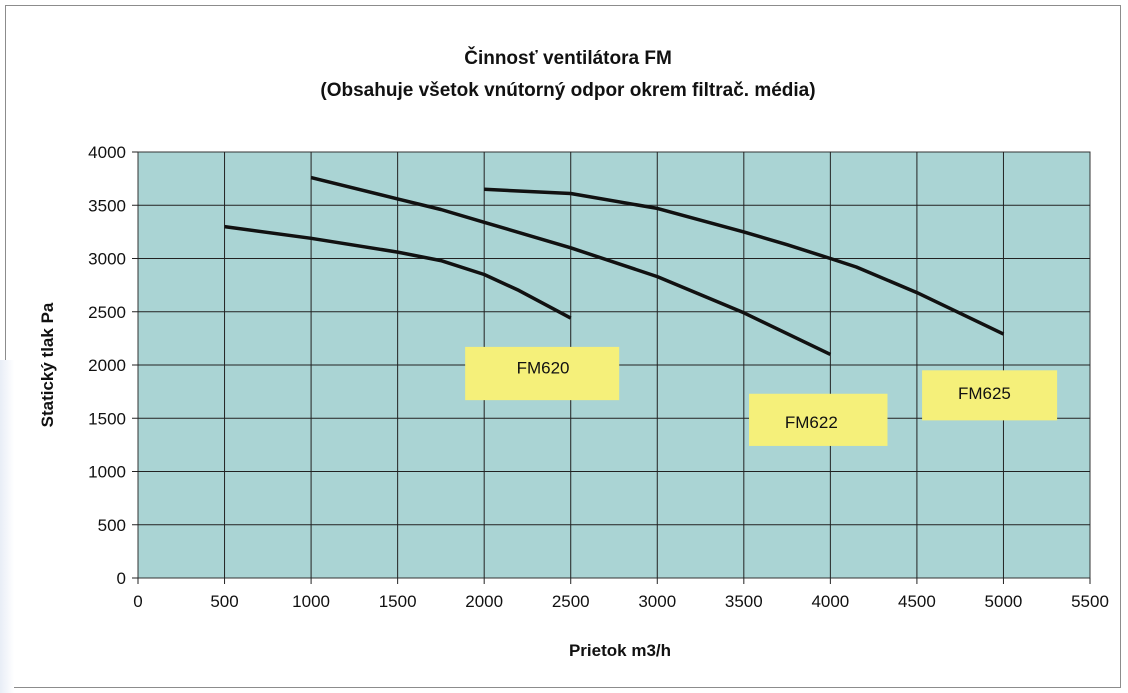 This screenshot has height=693, width=1128. I want to click on x-tick-label: 2500, so click(571, 601).